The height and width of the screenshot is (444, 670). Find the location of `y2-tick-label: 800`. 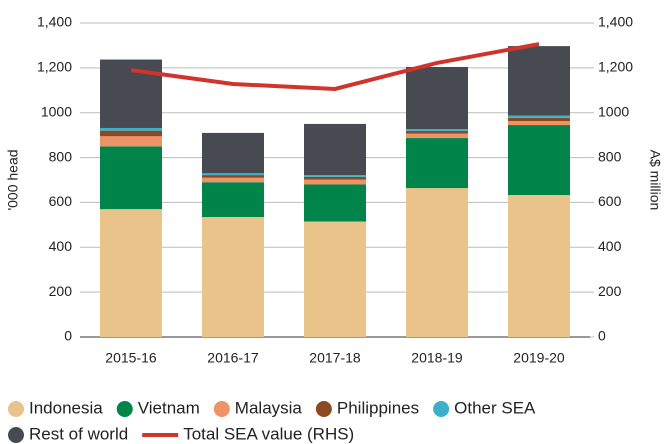

y2-tick-label: 800 is located at coordinates (610, 156).